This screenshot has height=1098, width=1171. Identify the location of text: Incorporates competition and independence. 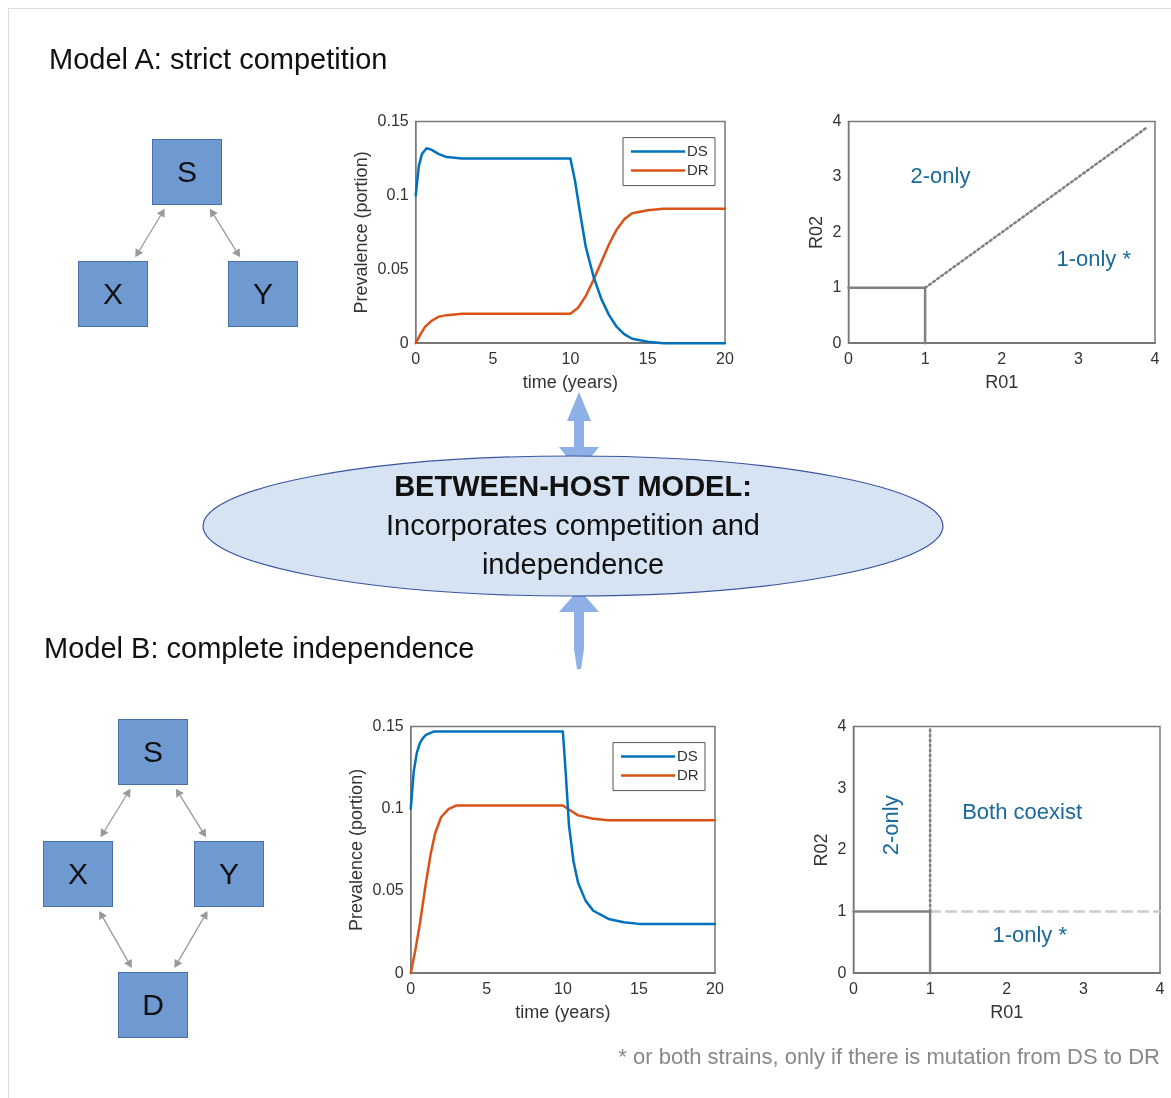
(573, 545).